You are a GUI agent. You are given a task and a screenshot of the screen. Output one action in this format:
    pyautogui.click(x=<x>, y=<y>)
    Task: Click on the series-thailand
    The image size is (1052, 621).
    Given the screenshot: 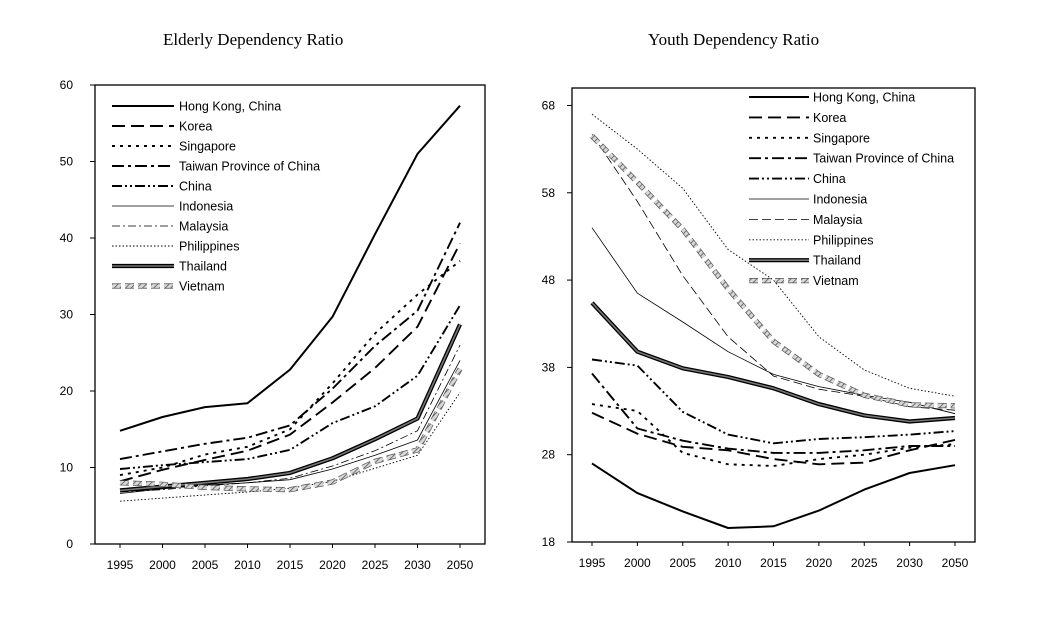 What is the action you would take?
    pyautogui.click(x=773, y=362)
    